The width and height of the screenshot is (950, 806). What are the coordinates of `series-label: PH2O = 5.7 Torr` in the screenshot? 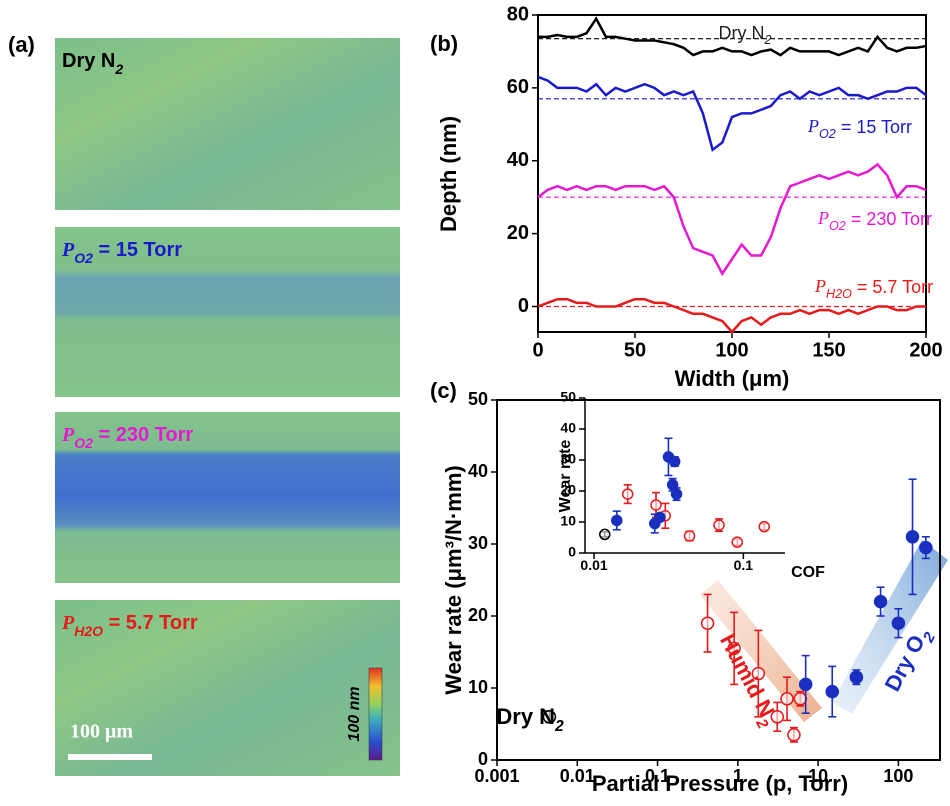 It's located at (873, 288).